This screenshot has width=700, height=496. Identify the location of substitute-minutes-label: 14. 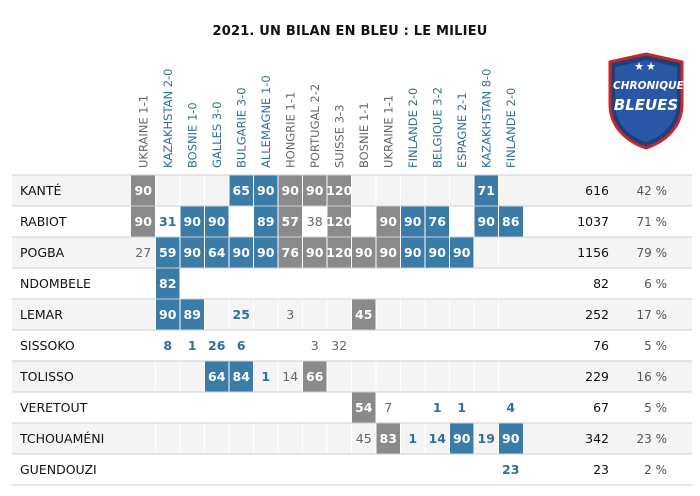
(438, 438).